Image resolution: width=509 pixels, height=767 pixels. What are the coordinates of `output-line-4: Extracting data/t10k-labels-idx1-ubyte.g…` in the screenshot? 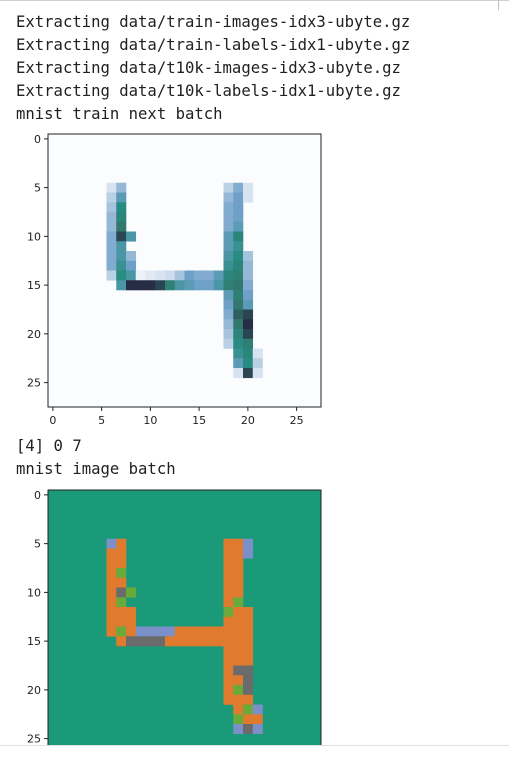 It's located at (208, 91).